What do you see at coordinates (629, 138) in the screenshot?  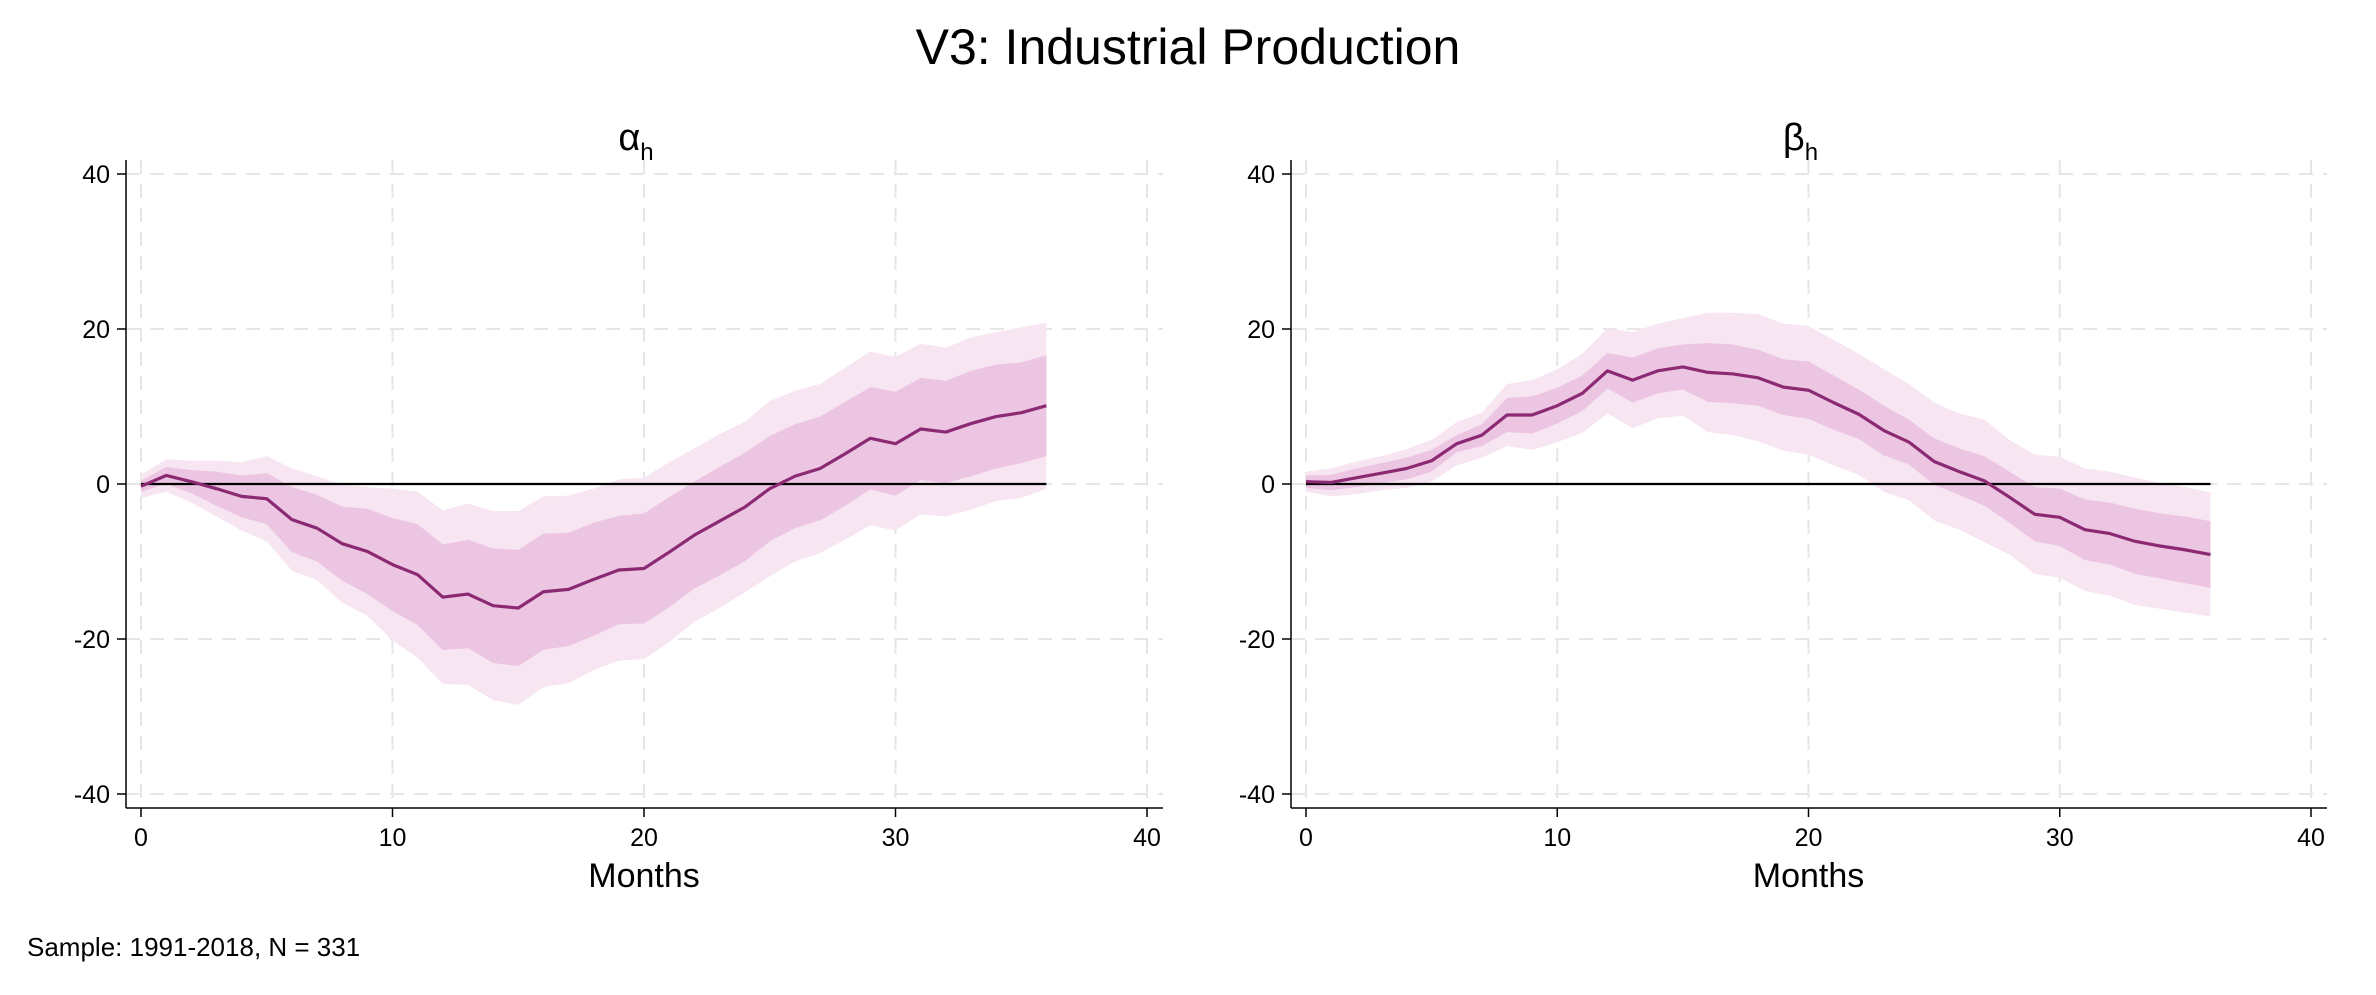 I see `panel-title-symbol: α` at bounding box center [629, 138].